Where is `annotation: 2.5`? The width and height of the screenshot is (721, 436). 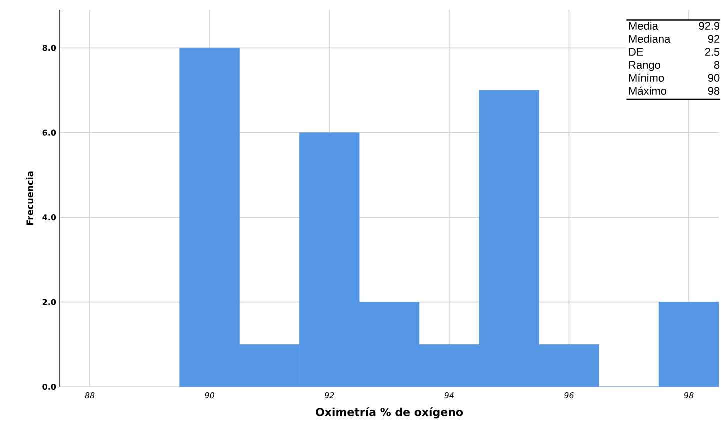
annotation: 2.5 is located at coordinates (712, 52).